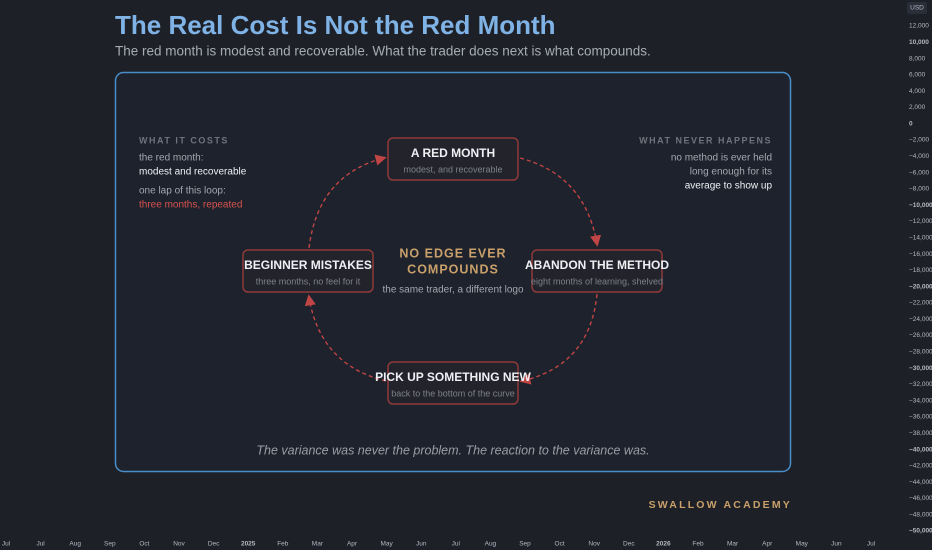 The width and height of the screenshot is (932, 550). Describe the element at coordinates (663, 544) in the screenshot. I see `time-label: 2026` at that location.